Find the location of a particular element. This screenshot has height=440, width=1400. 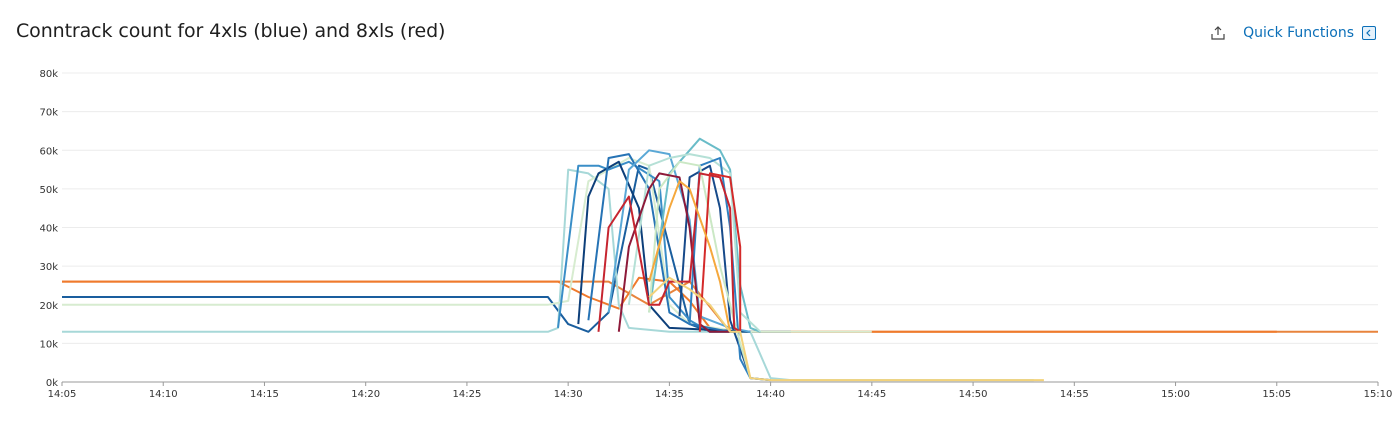

x-tick-label: 15:05 is located at coordinates (1276, 394).